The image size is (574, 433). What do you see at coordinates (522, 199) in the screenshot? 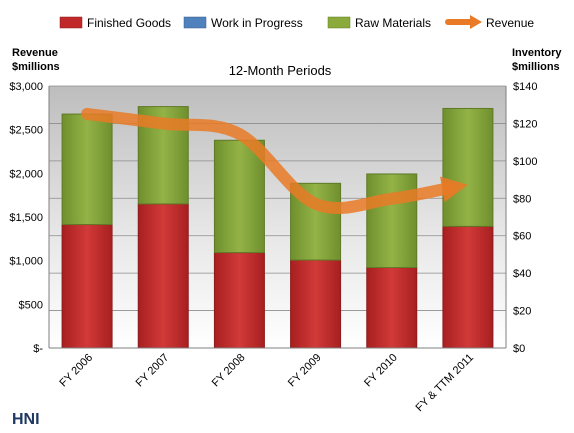
I see `right-tick-label: $80` at bounding box center [522, 199].